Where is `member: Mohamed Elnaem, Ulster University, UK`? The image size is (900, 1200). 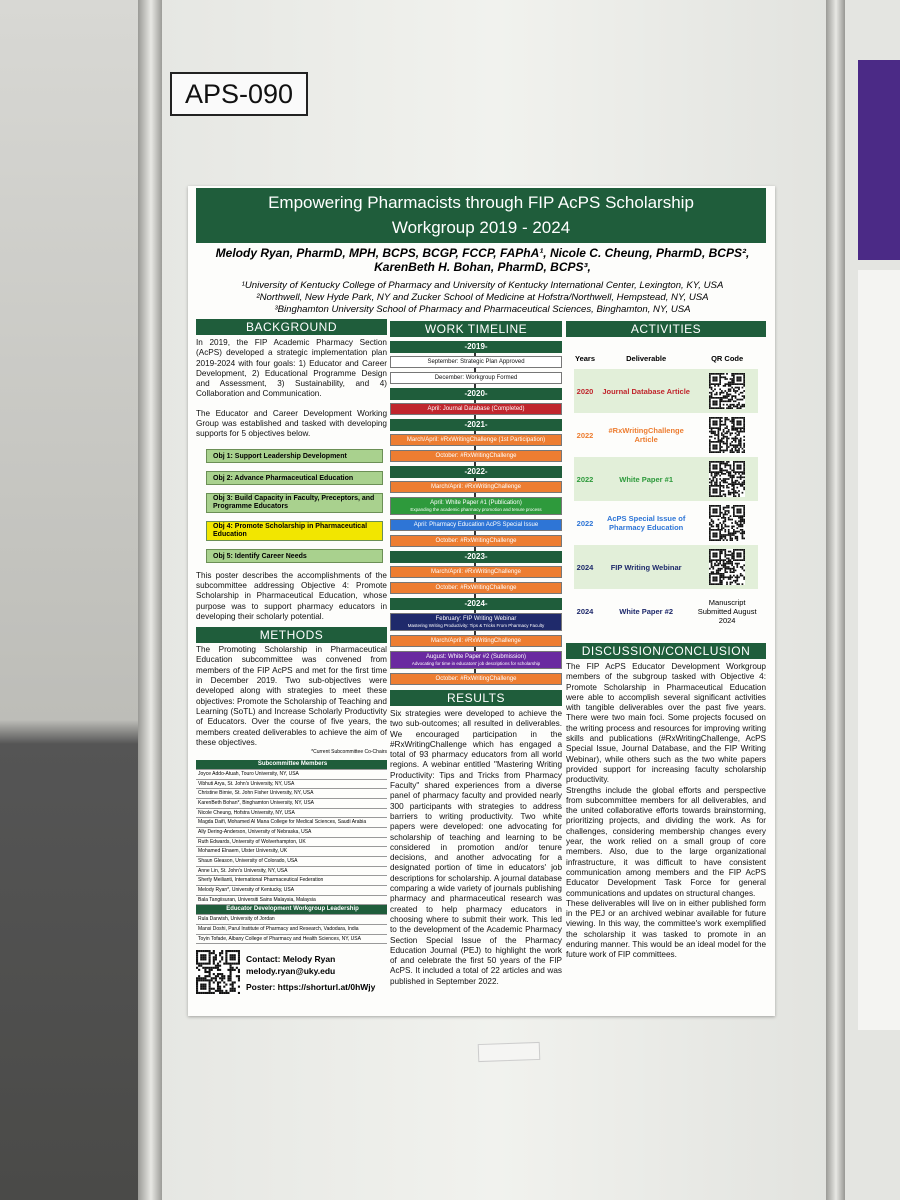 member: Mohamed Elnaem, Ulster University, UK is located at coordinates (291, 852).